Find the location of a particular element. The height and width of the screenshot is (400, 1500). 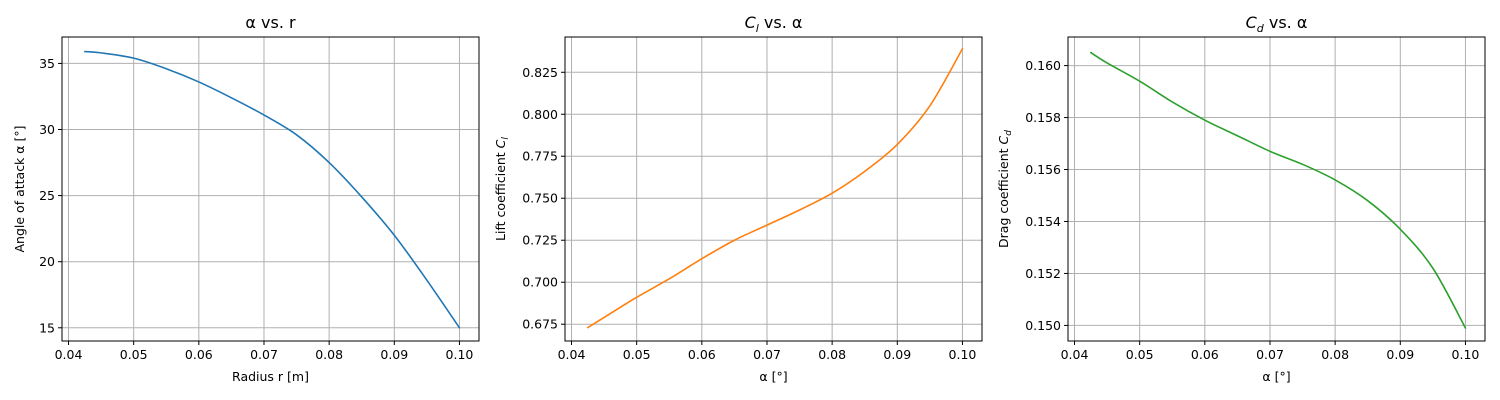

y-tick-label: 0.725 is located at coordinates (540, 240).